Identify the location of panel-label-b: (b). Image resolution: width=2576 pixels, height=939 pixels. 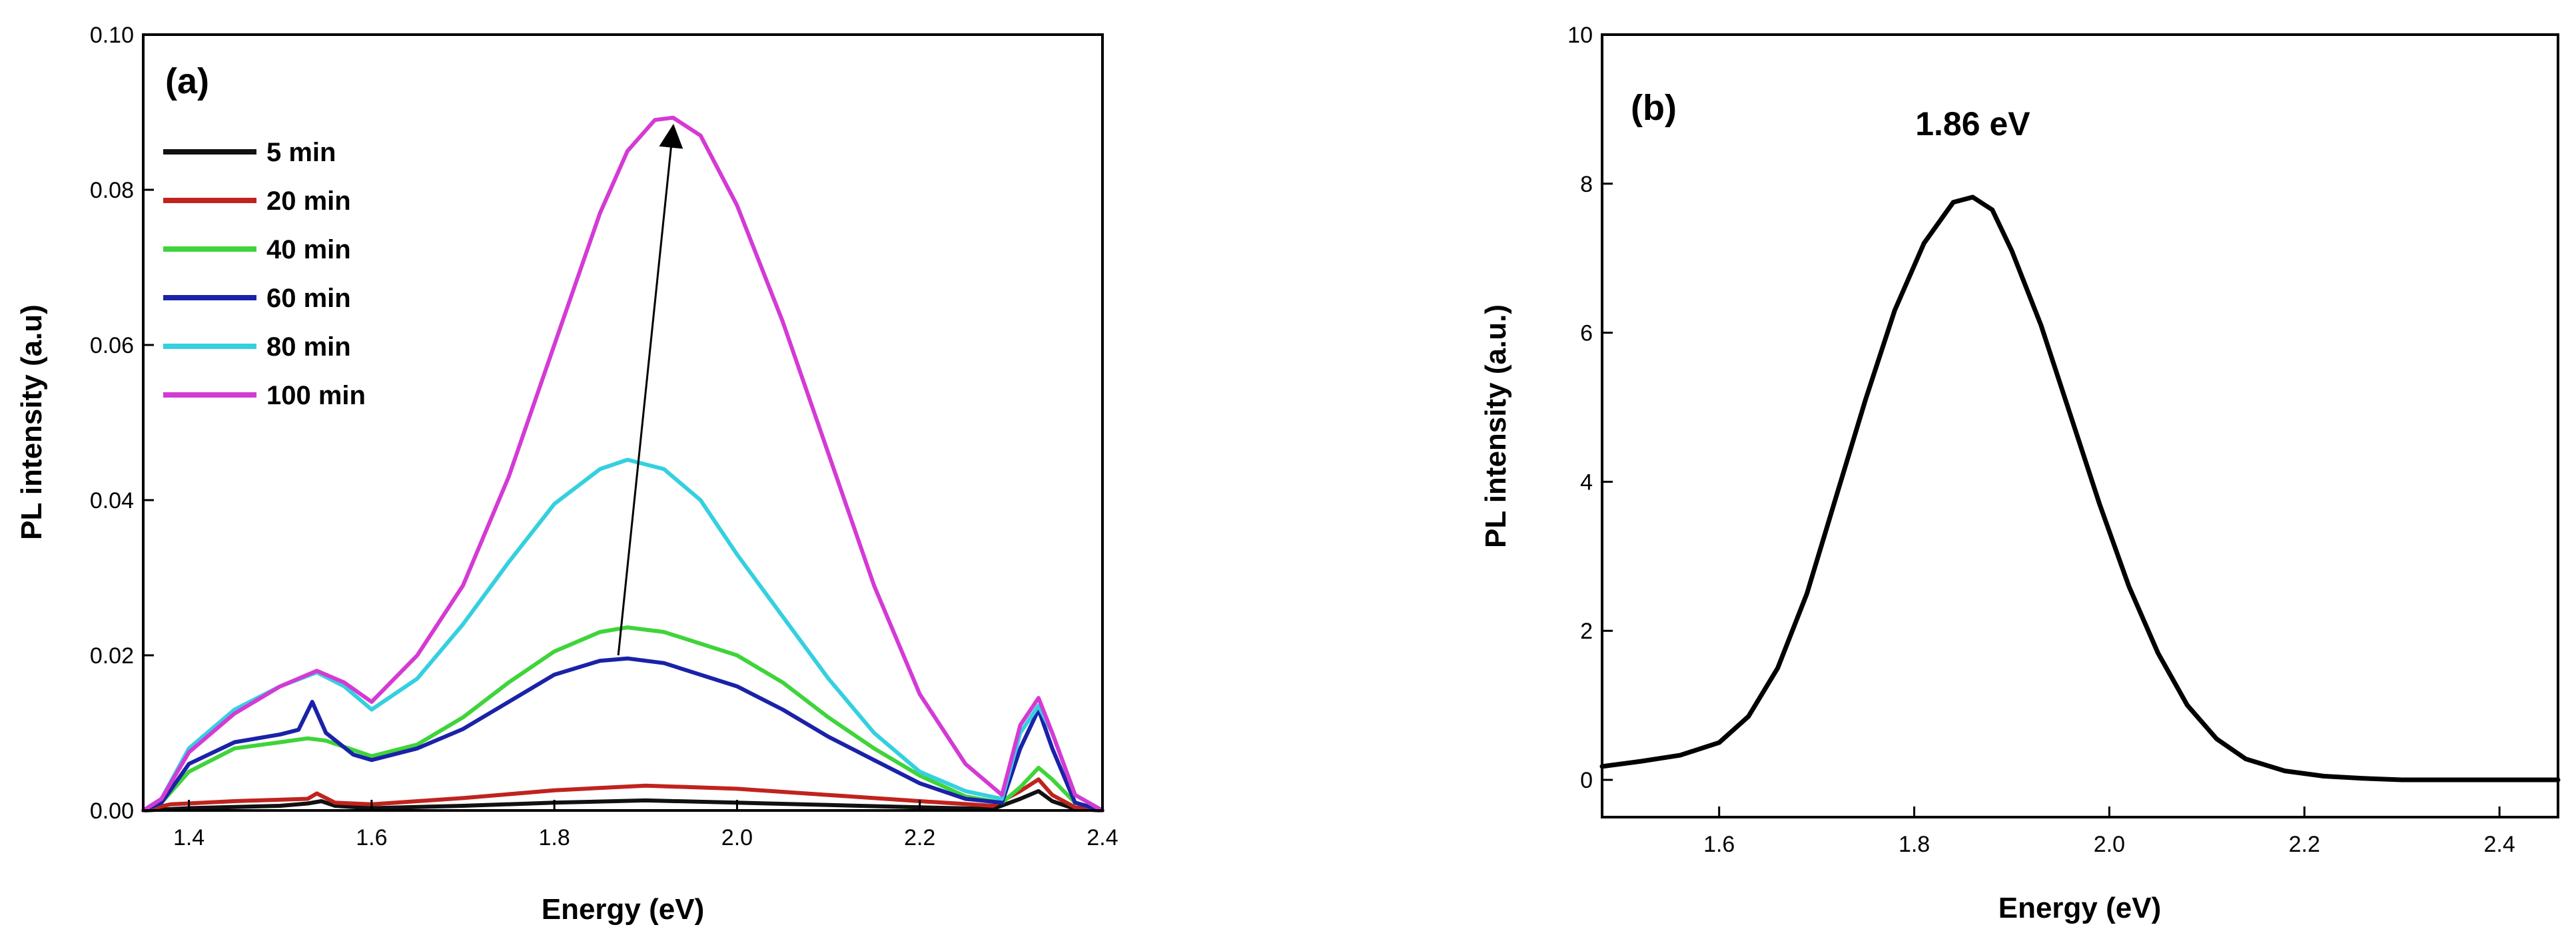
(1654, 108).